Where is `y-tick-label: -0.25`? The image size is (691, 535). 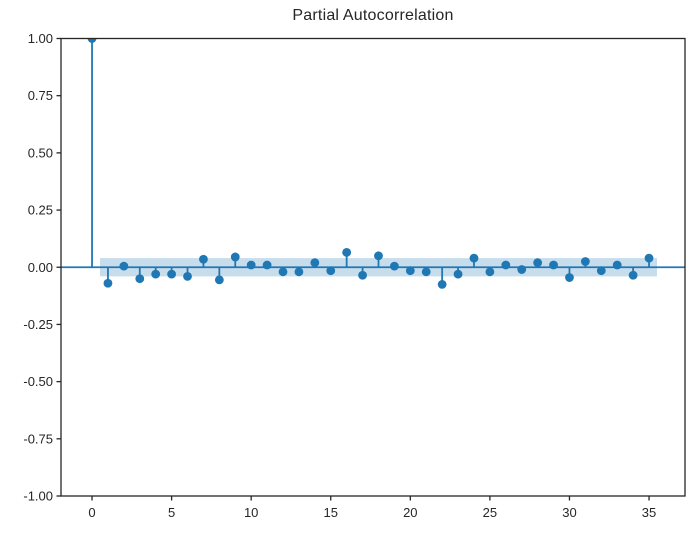
y-tick-label: -0.25 is located at coordinates (38, 324).